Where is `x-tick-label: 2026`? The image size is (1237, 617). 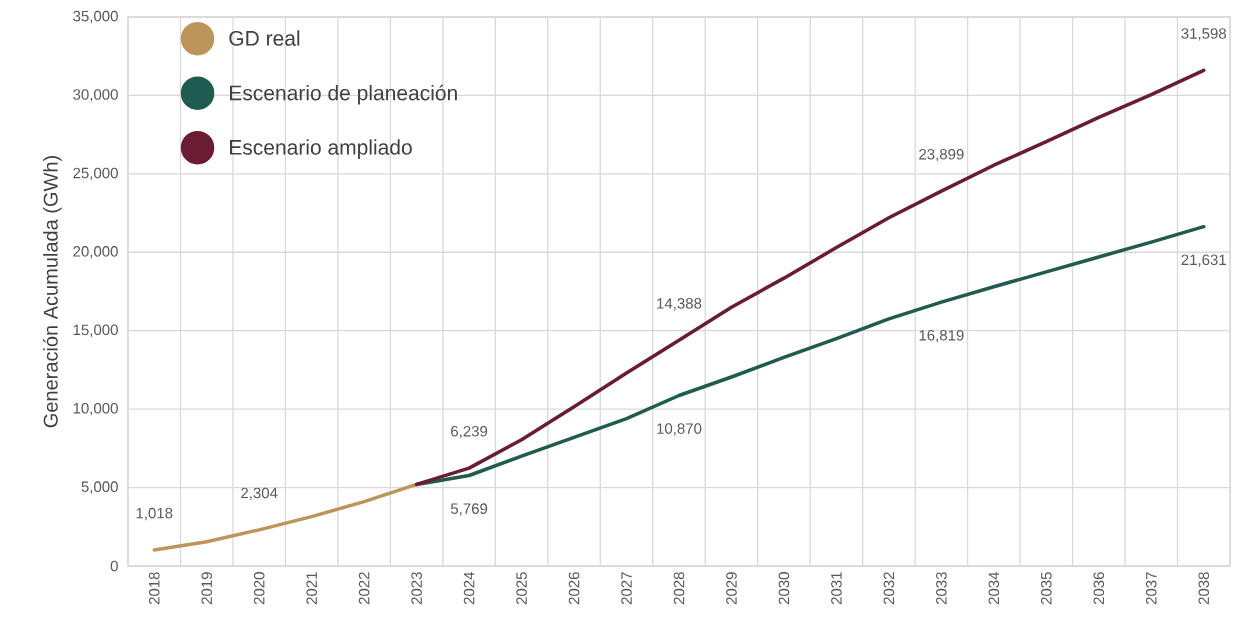
x-tick-label: 2026 is located at coordinates (574, 588).